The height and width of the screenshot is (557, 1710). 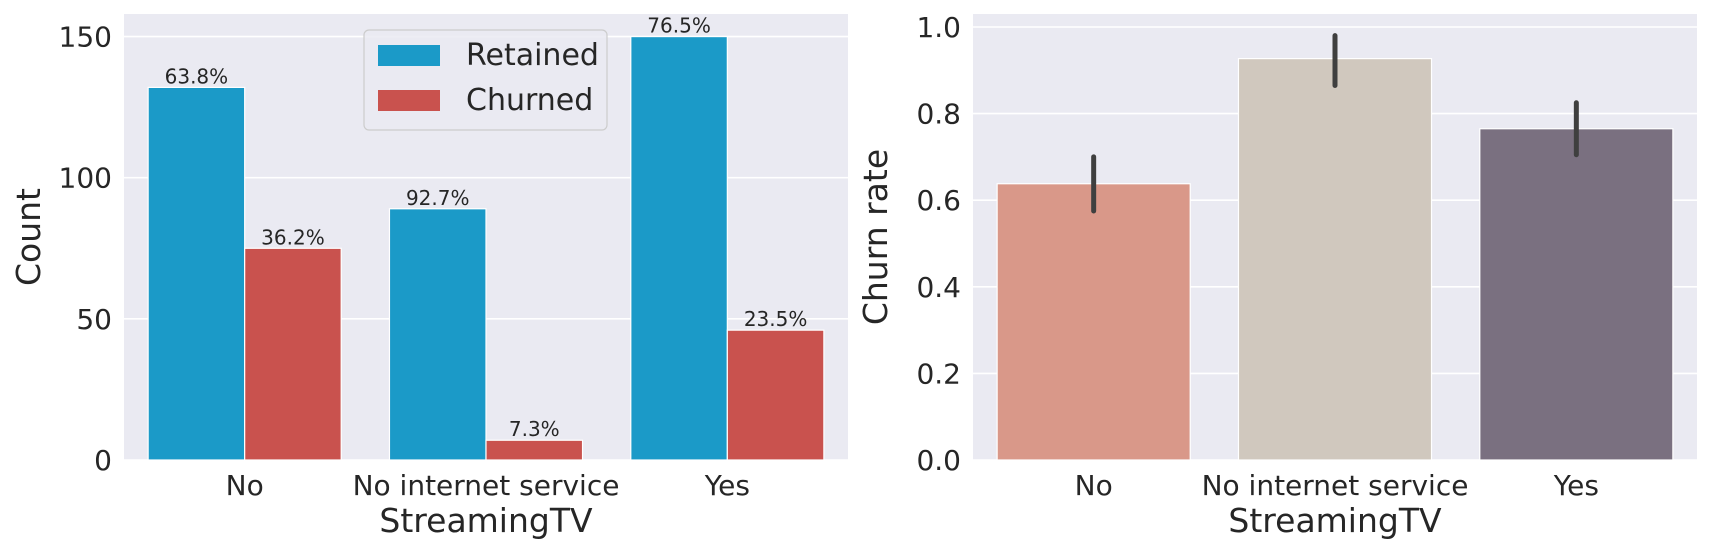 I want to click on bar-churned-yes, so click(x=775, y=395).